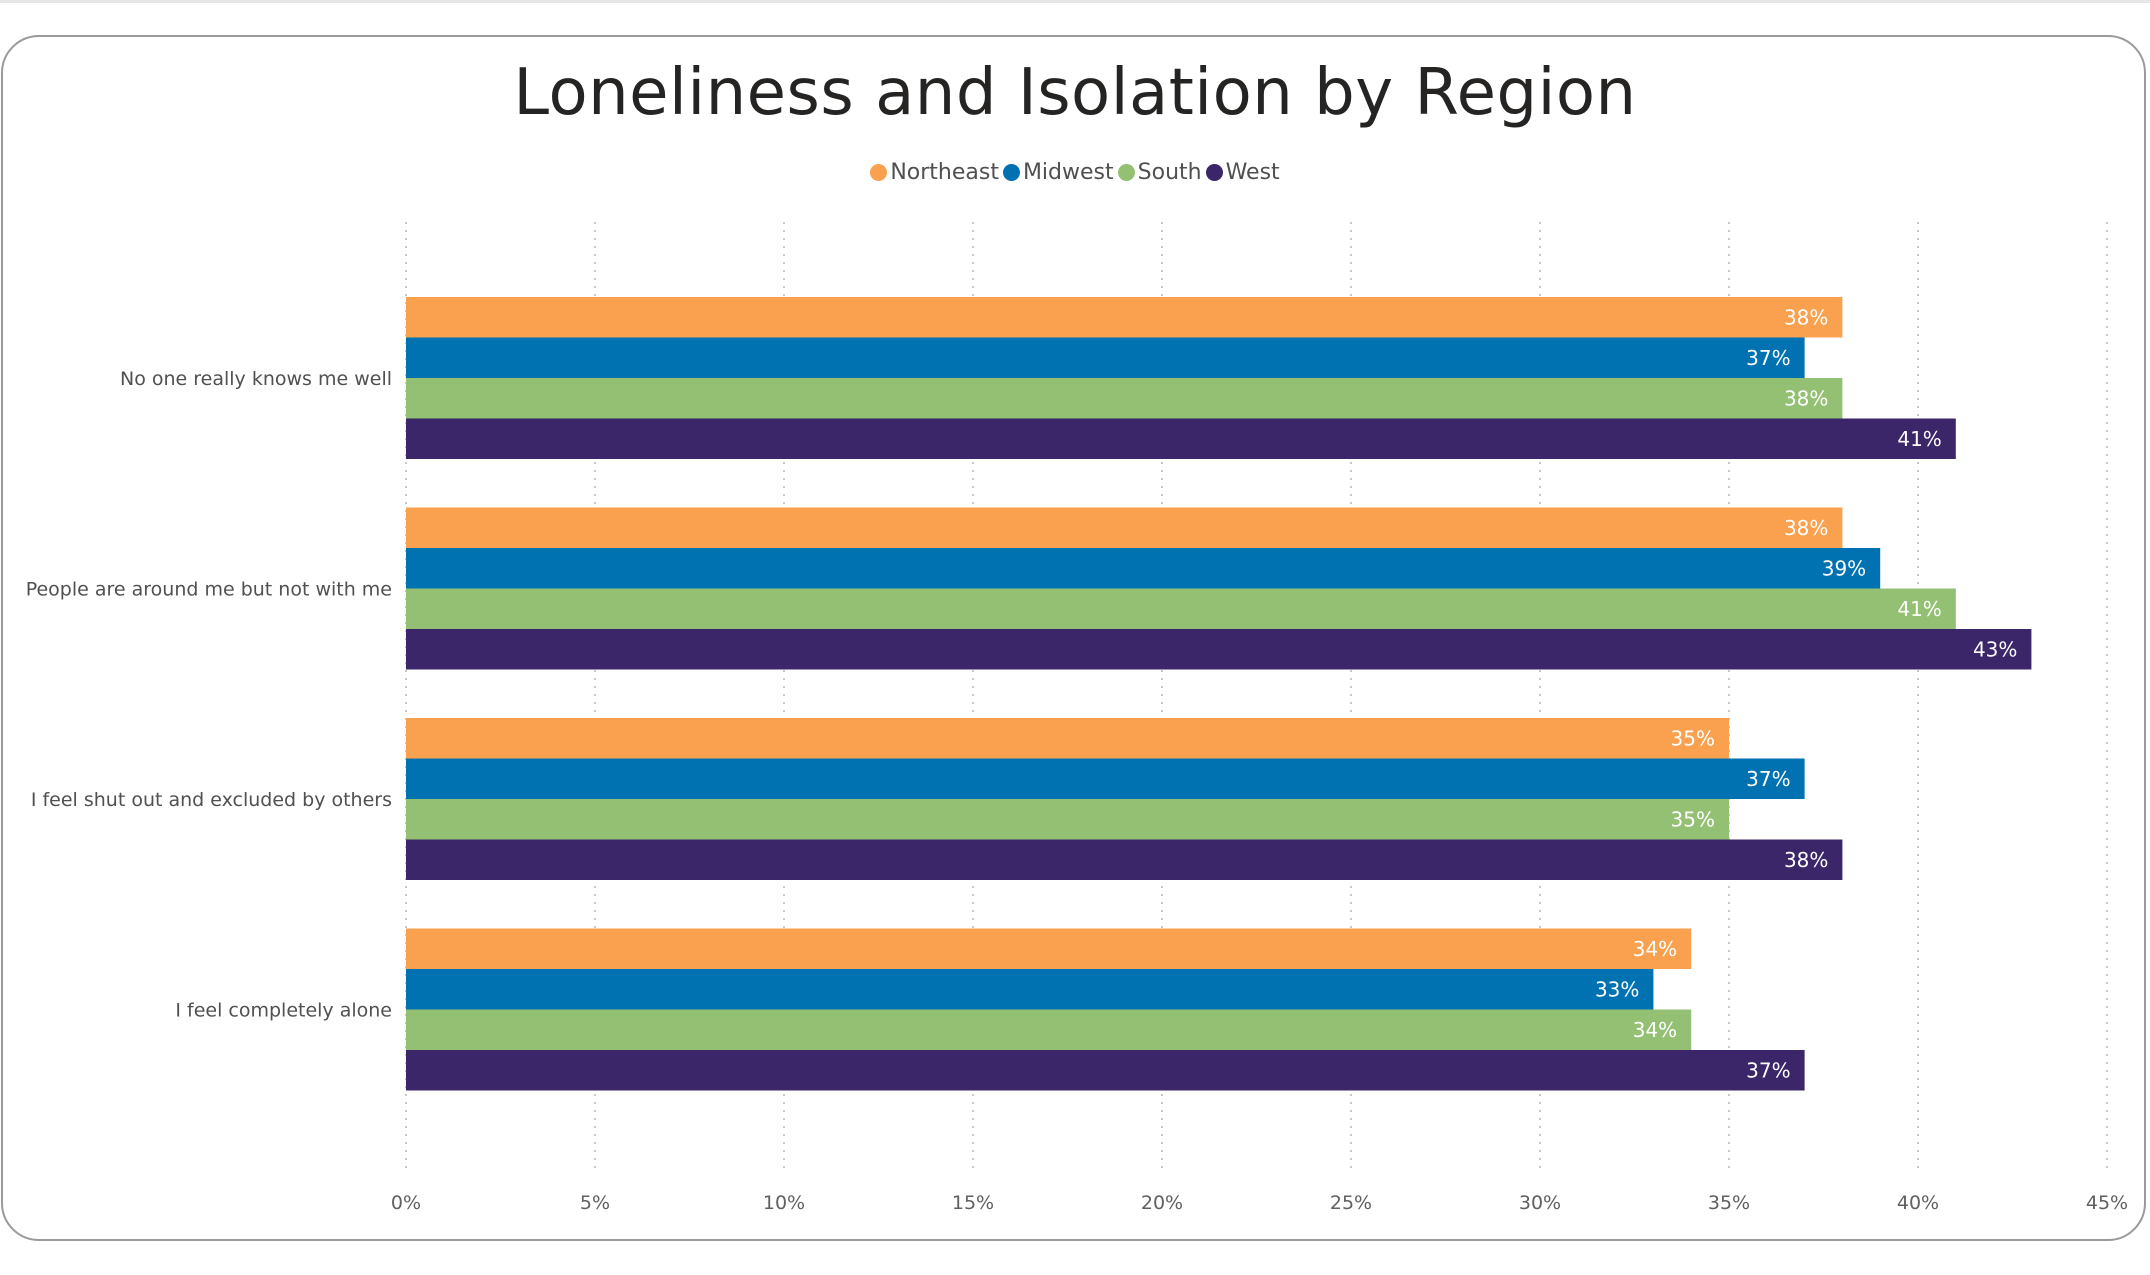 The width and height of the screenshot is (2150, 1275). Describe the element at coordinates (973, 1203) in the screenshot. I see `x-tick-label: 15%` at that location.